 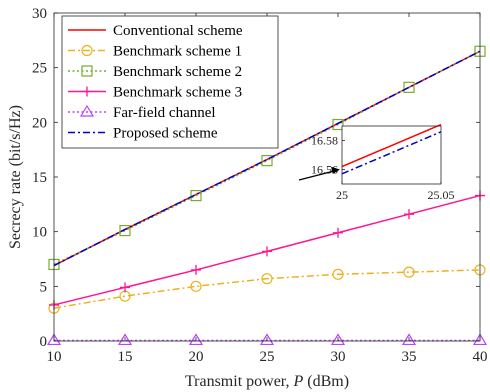 I want to click on y-tick-label: 10, so click(x=39, y=233).